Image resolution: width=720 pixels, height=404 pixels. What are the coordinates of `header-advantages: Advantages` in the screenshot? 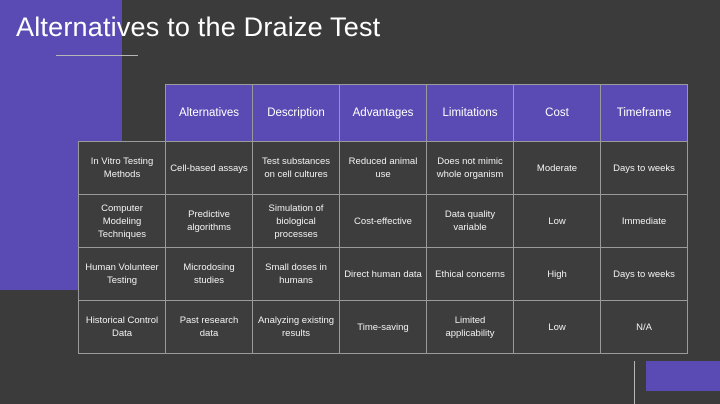 It's located at (383, 113).